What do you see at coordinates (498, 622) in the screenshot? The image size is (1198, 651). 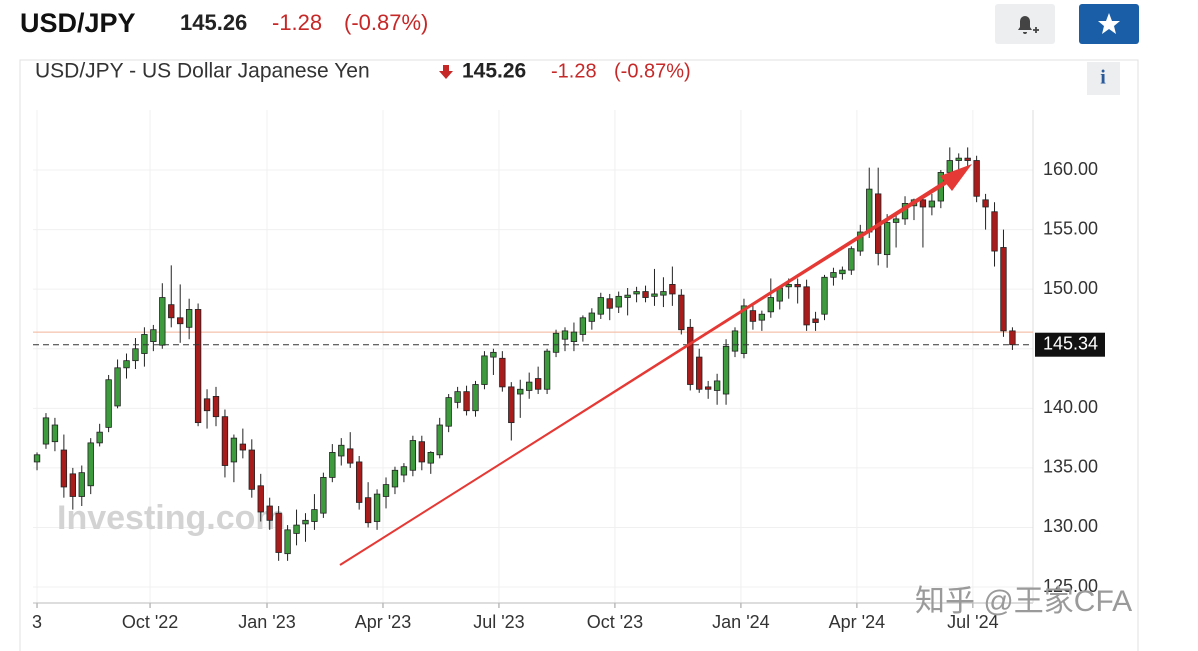 I see `x-tick-label: Jul '23` at bounding box center [498, 622].